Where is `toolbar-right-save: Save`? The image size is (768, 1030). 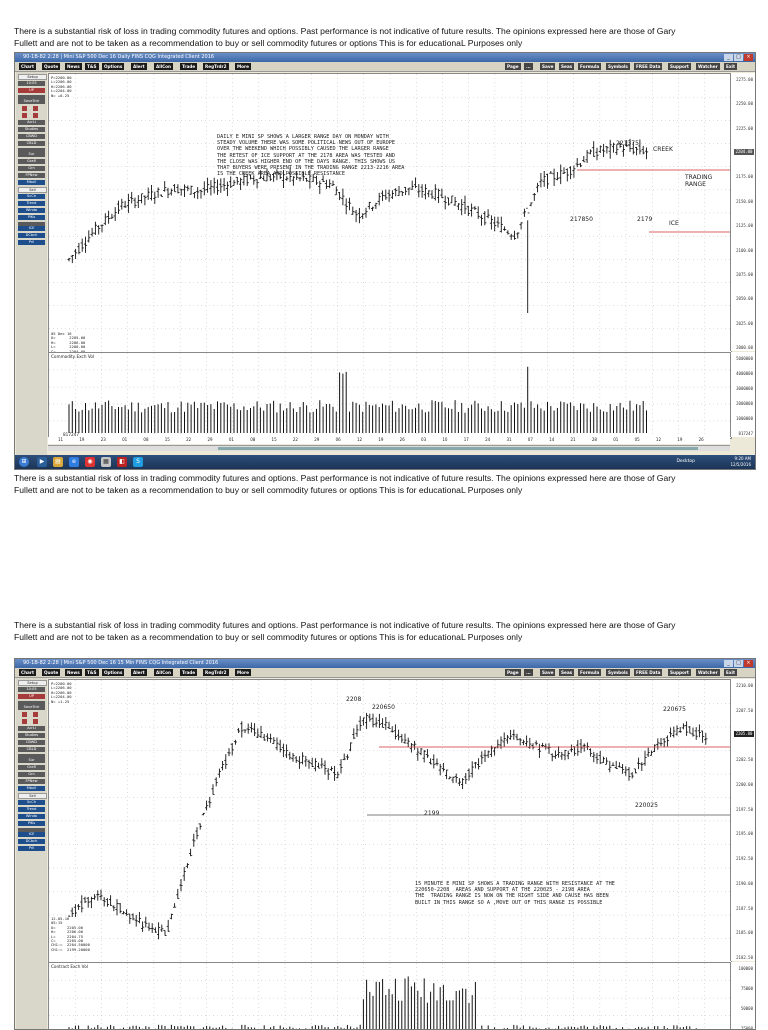
toolbar-right-save: Save is located at coordinates (548, 672).